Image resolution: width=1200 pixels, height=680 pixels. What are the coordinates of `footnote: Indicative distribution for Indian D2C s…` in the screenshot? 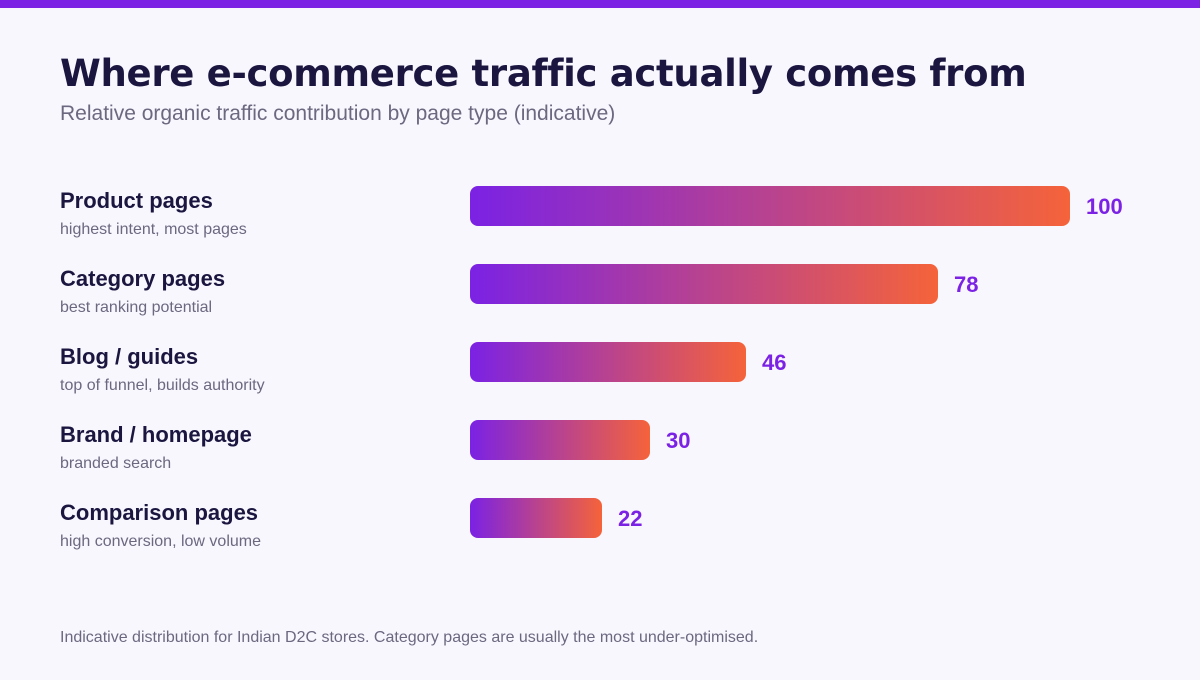 It's located at (409, 637).